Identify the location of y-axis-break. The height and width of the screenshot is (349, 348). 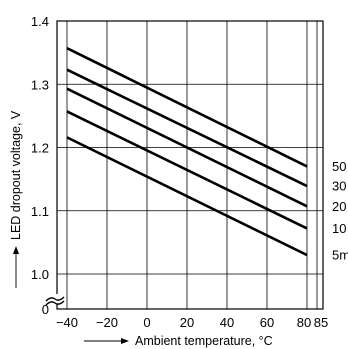
(54, 300).